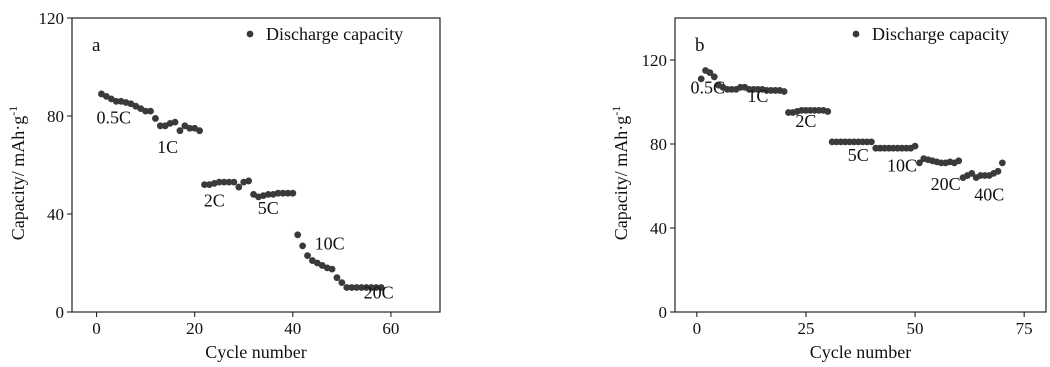 The width and height of the screenshot is (1050, 367). What do you see at coordinates (700, 45) in the screenshot?
I see `panel-label: b` at bounding box center [700, 45].